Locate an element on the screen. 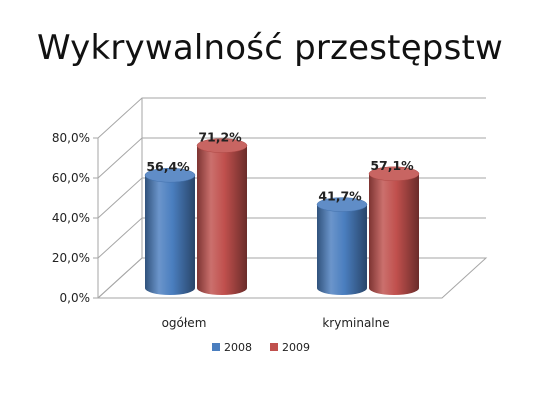 The image size is (540, 407). y-tick-label: 60,0% is located at coordinates (71, 178).